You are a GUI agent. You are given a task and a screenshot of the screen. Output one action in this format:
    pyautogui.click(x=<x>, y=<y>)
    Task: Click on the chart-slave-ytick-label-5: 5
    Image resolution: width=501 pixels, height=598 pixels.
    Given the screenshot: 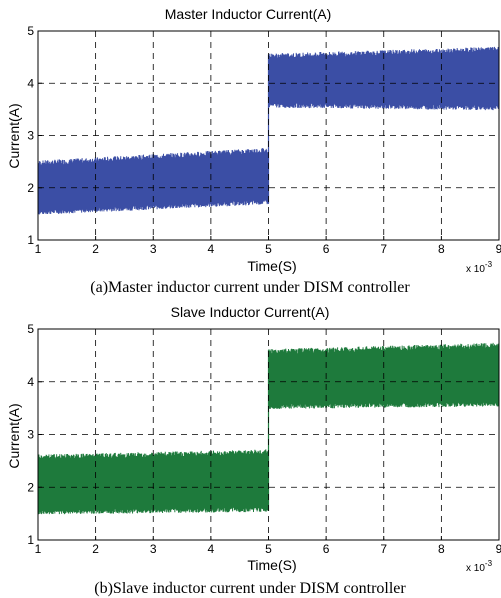 What is the action you would take?
    pyautogui.click(x=30, y=329)
    